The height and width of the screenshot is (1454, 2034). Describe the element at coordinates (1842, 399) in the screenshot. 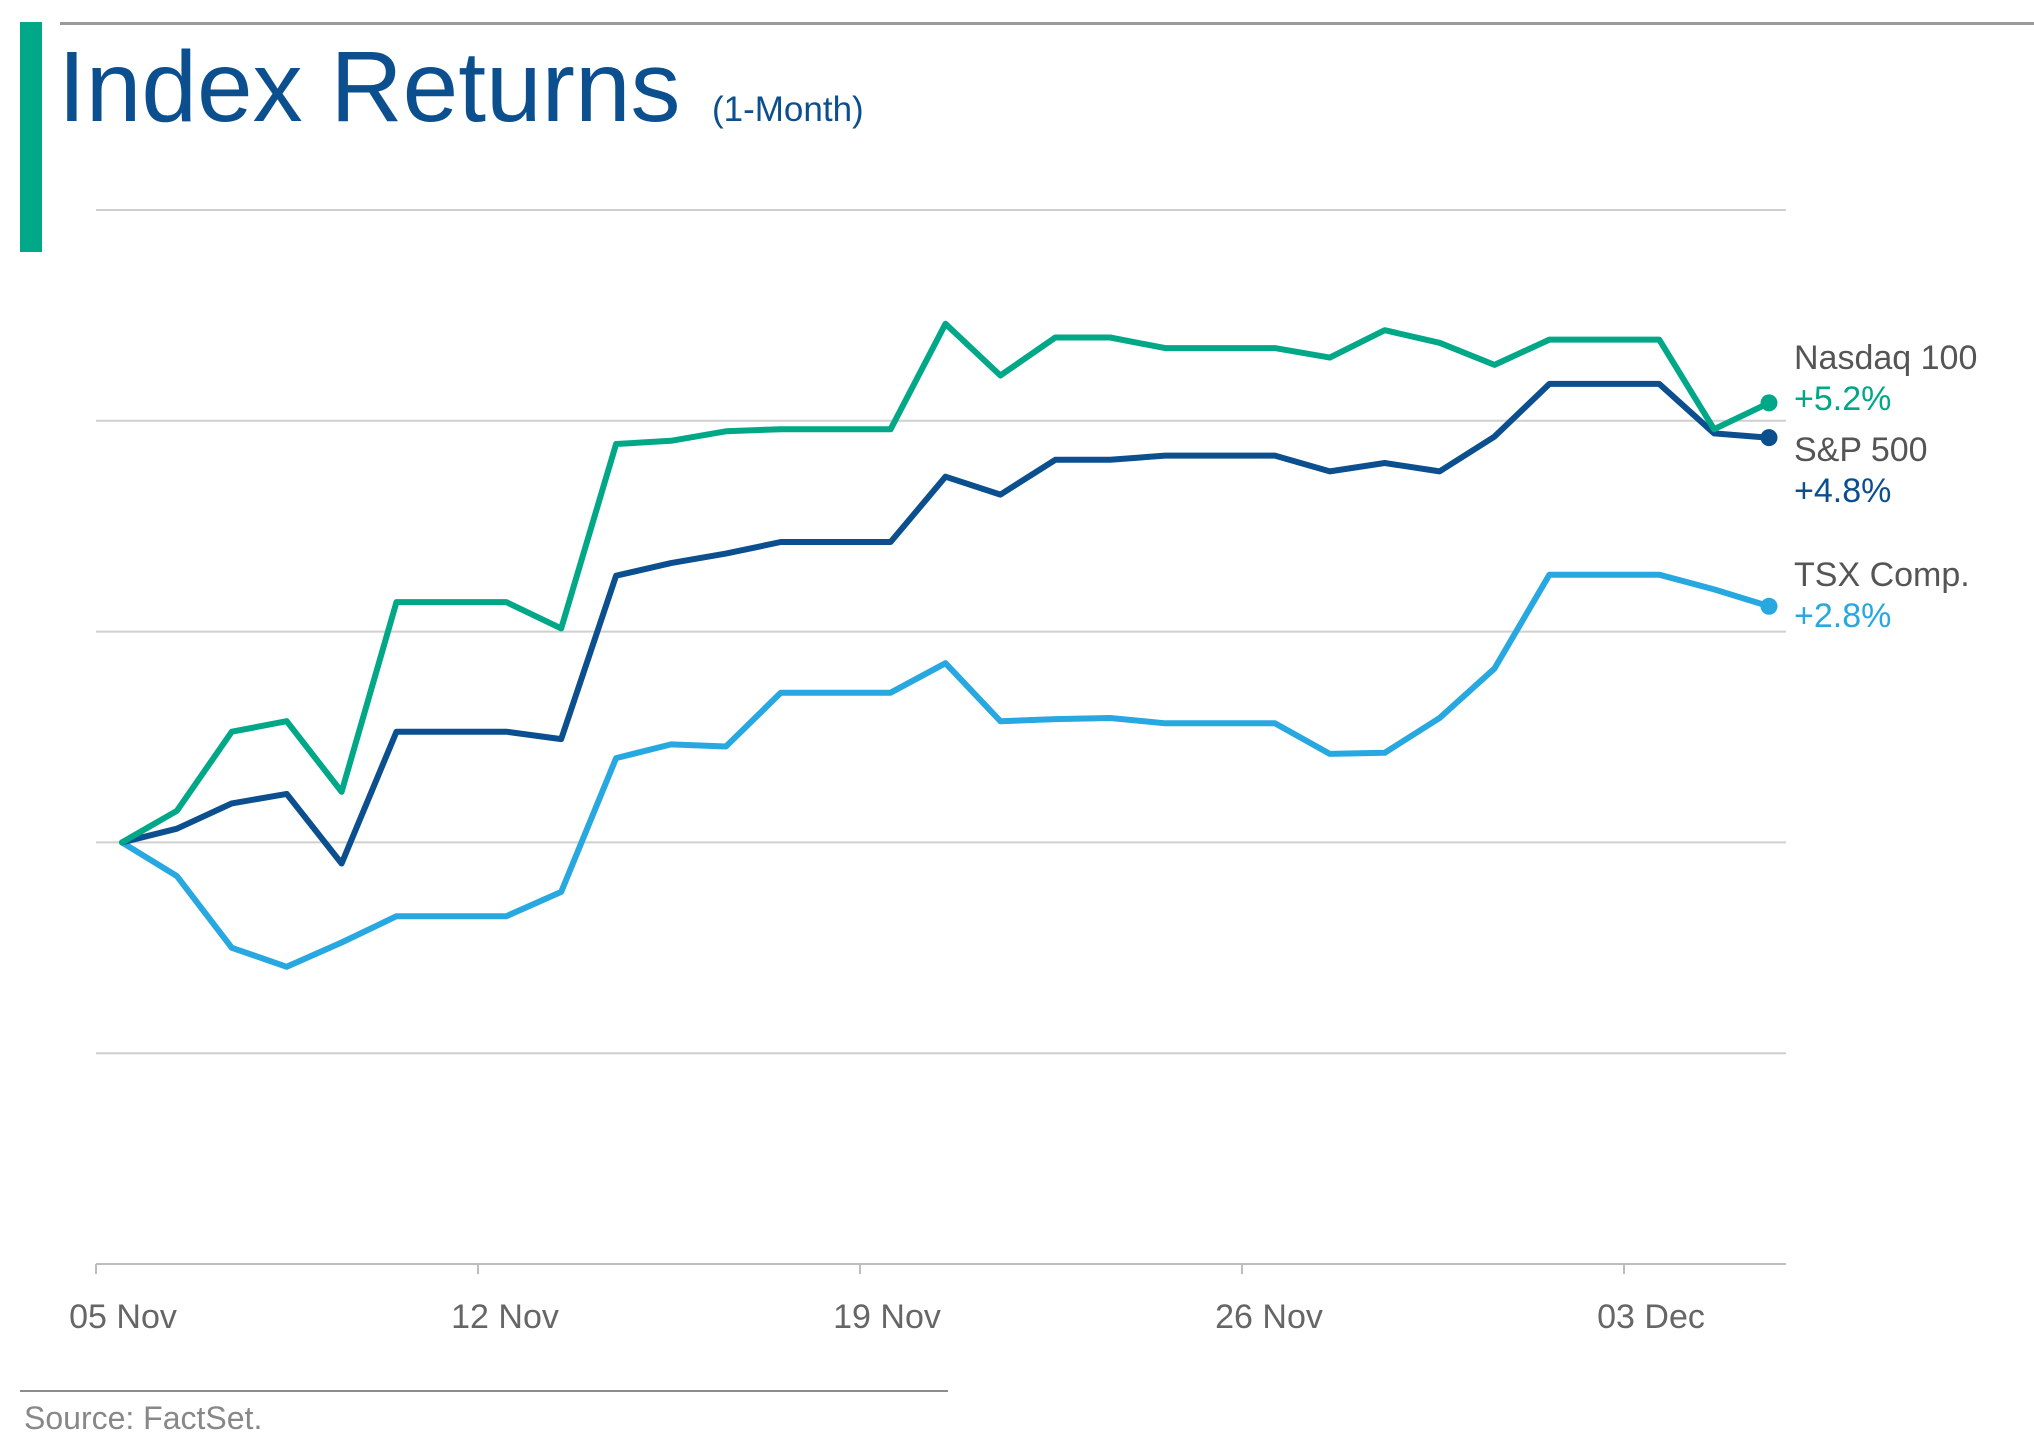

I see `series-value-label: +5.2%` at that location.